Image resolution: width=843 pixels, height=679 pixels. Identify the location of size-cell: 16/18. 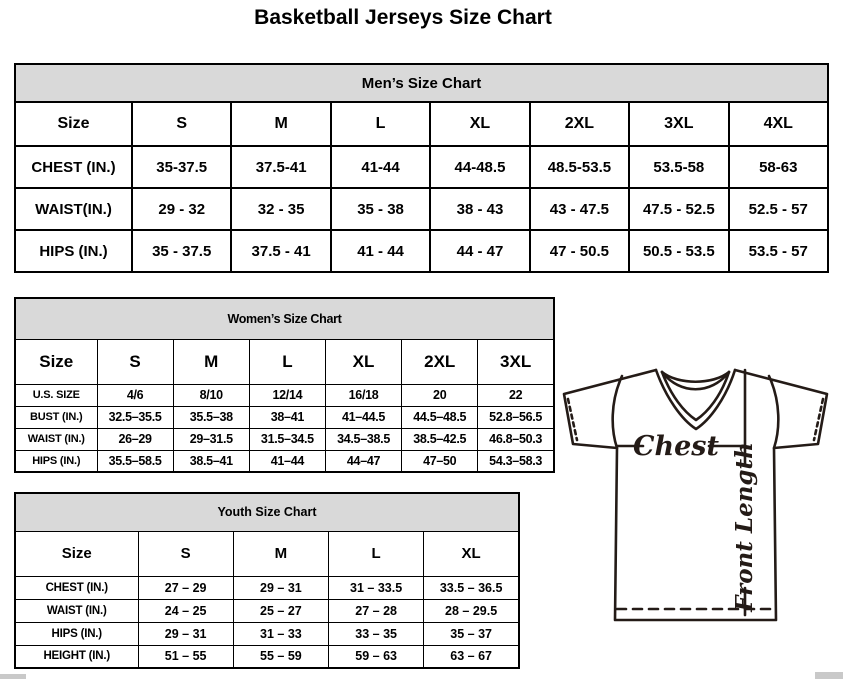
(363, 395).